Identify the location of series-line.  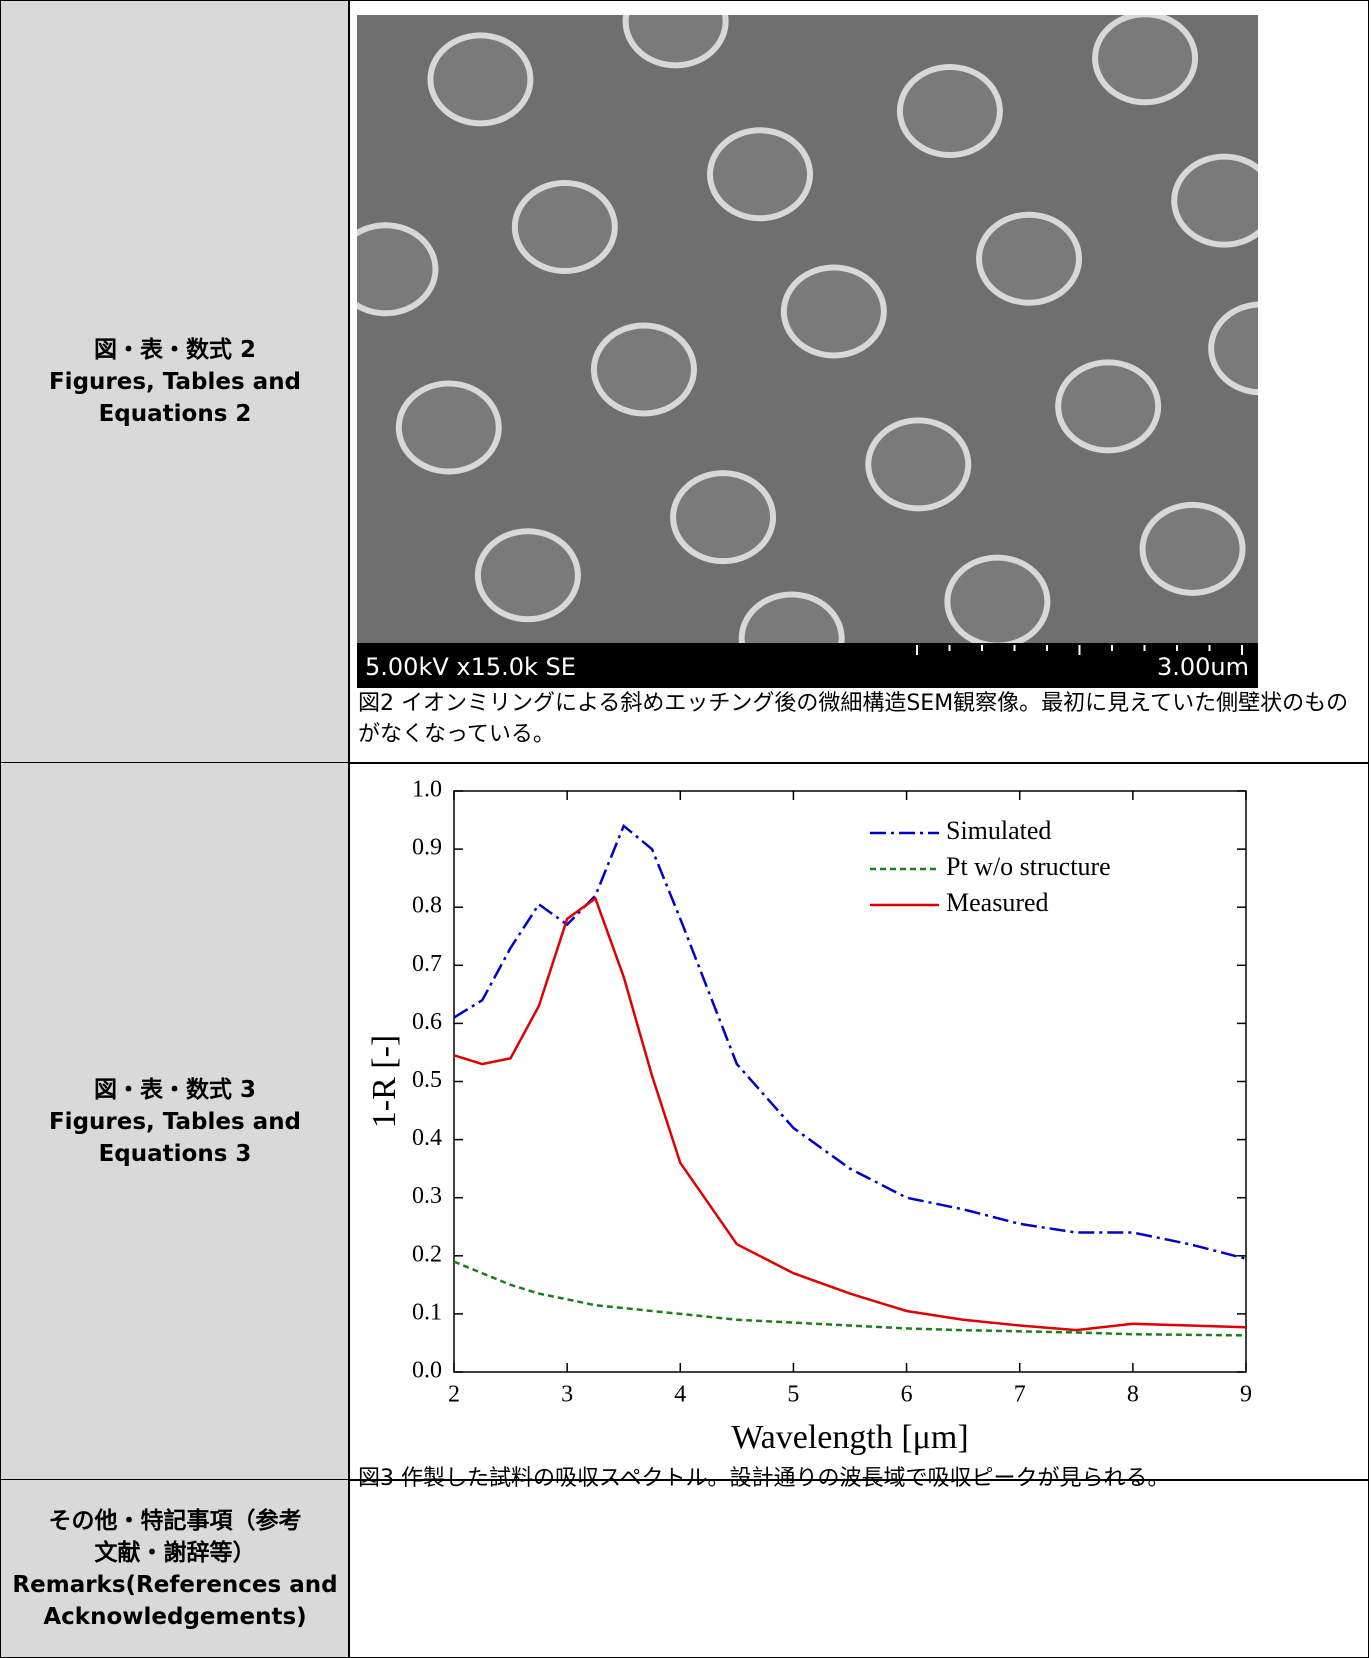
(850, 1298).